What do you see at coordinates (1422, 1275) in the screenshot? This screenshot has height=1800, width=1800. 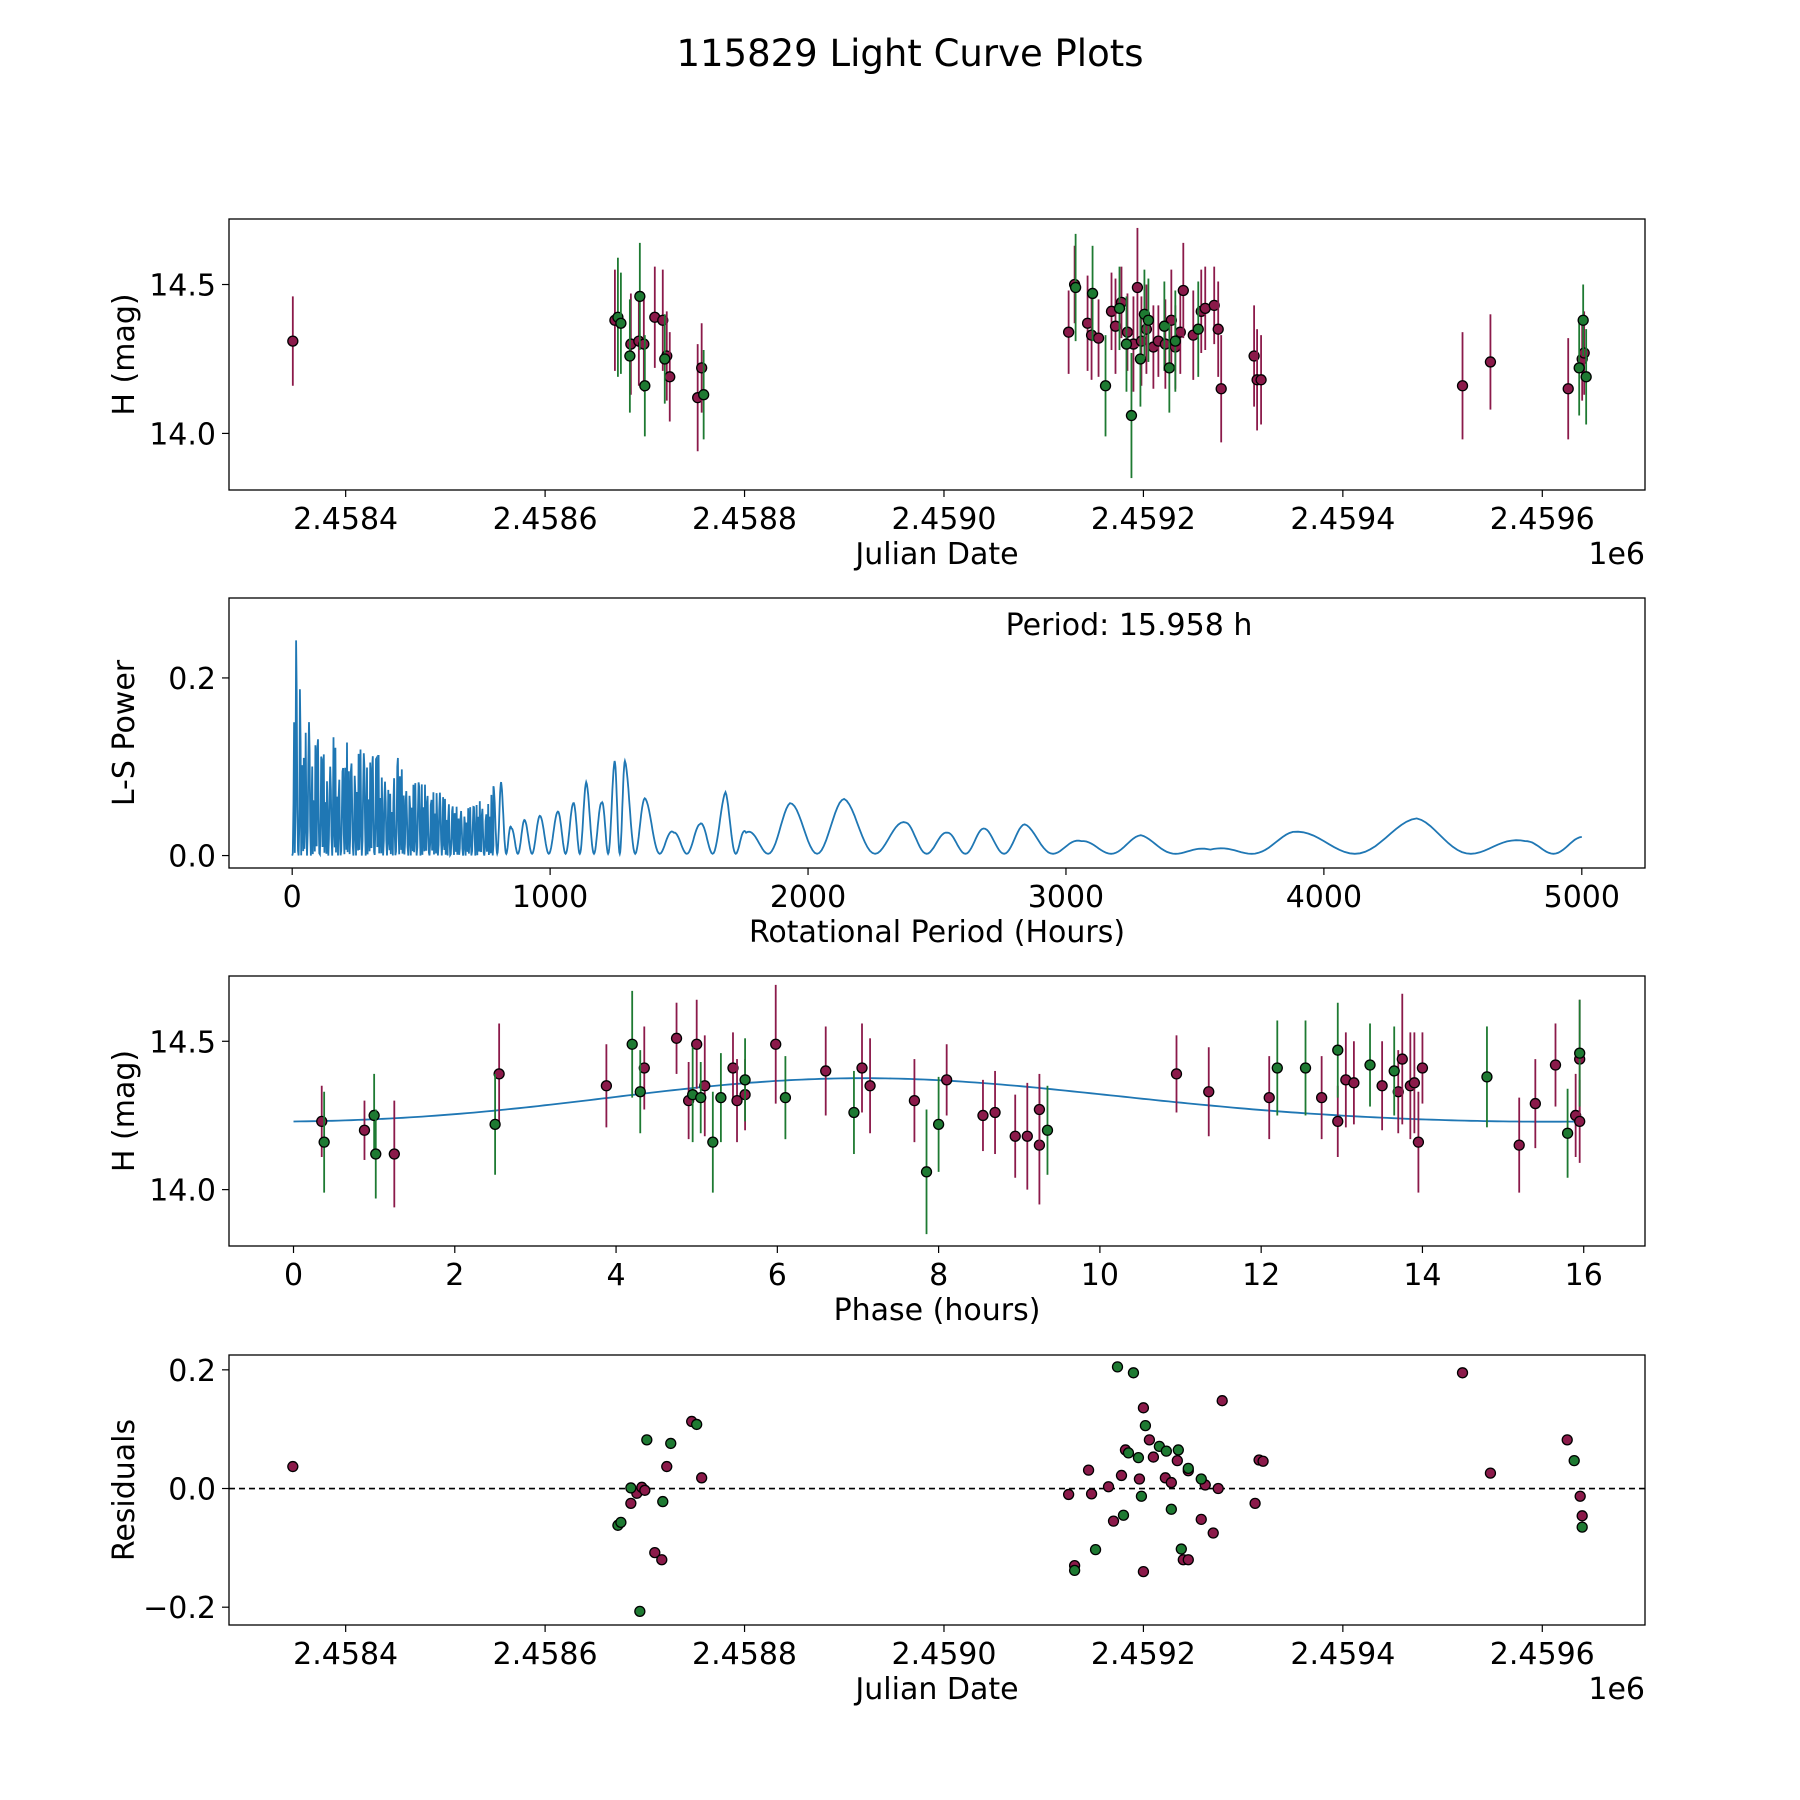 I see `phase-folded-xtick-label: 14` at bounding box center [1422, 1275].